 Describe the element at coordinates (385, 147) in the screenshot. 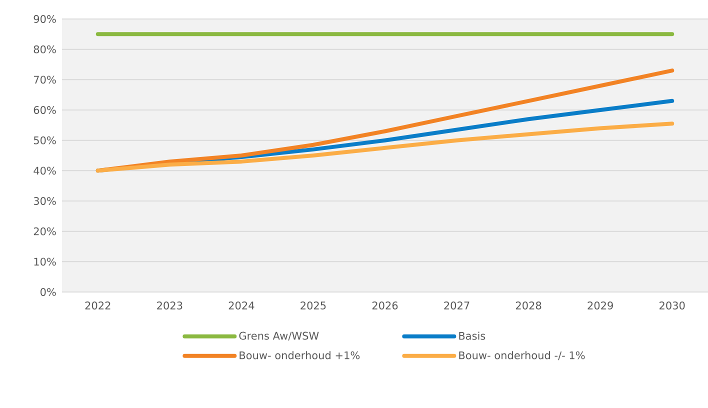

I see `line-series` at that location.